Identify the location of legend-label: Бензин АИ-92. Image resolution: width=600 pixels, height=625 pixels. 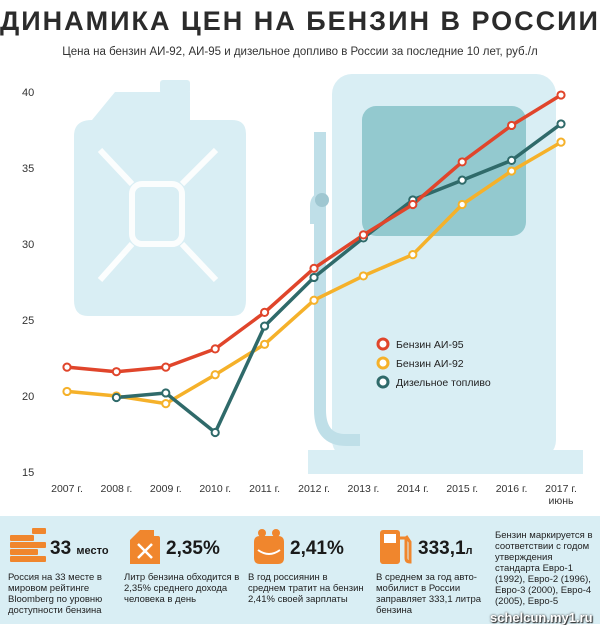
(430, 364).